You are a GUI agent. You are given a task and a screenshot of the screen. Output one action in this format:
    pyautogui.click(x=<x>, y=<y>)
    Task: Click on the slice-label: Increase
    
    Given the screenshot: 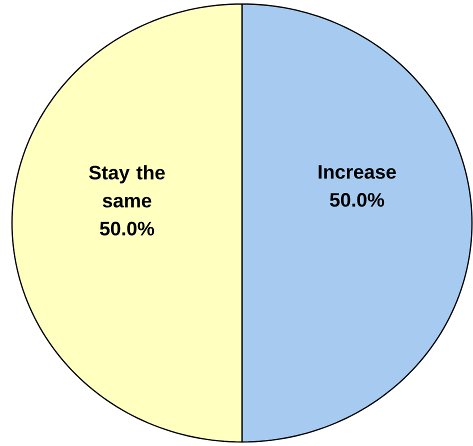 What is the action you would take?
    pyautogui.click(x=357, y=172)
    